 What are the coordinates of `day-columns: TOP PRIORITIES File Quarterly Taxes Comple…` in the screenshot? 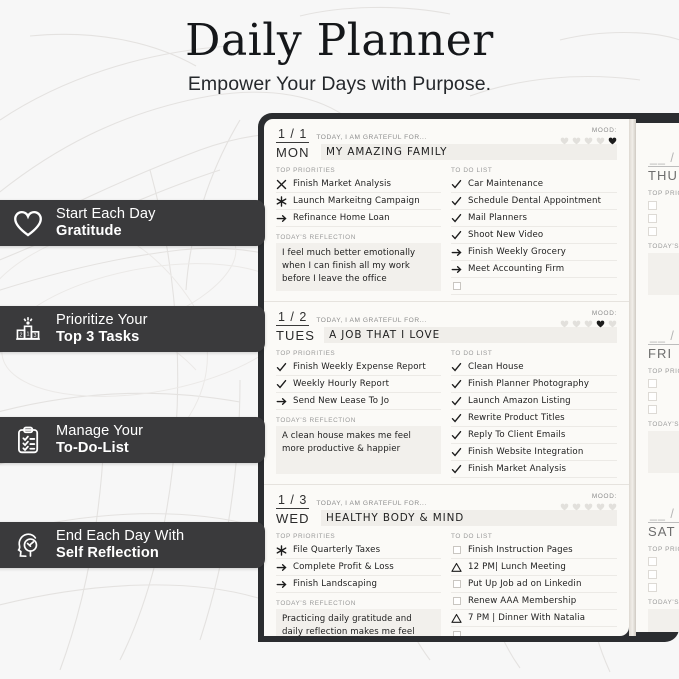 It's located at (446, 581).